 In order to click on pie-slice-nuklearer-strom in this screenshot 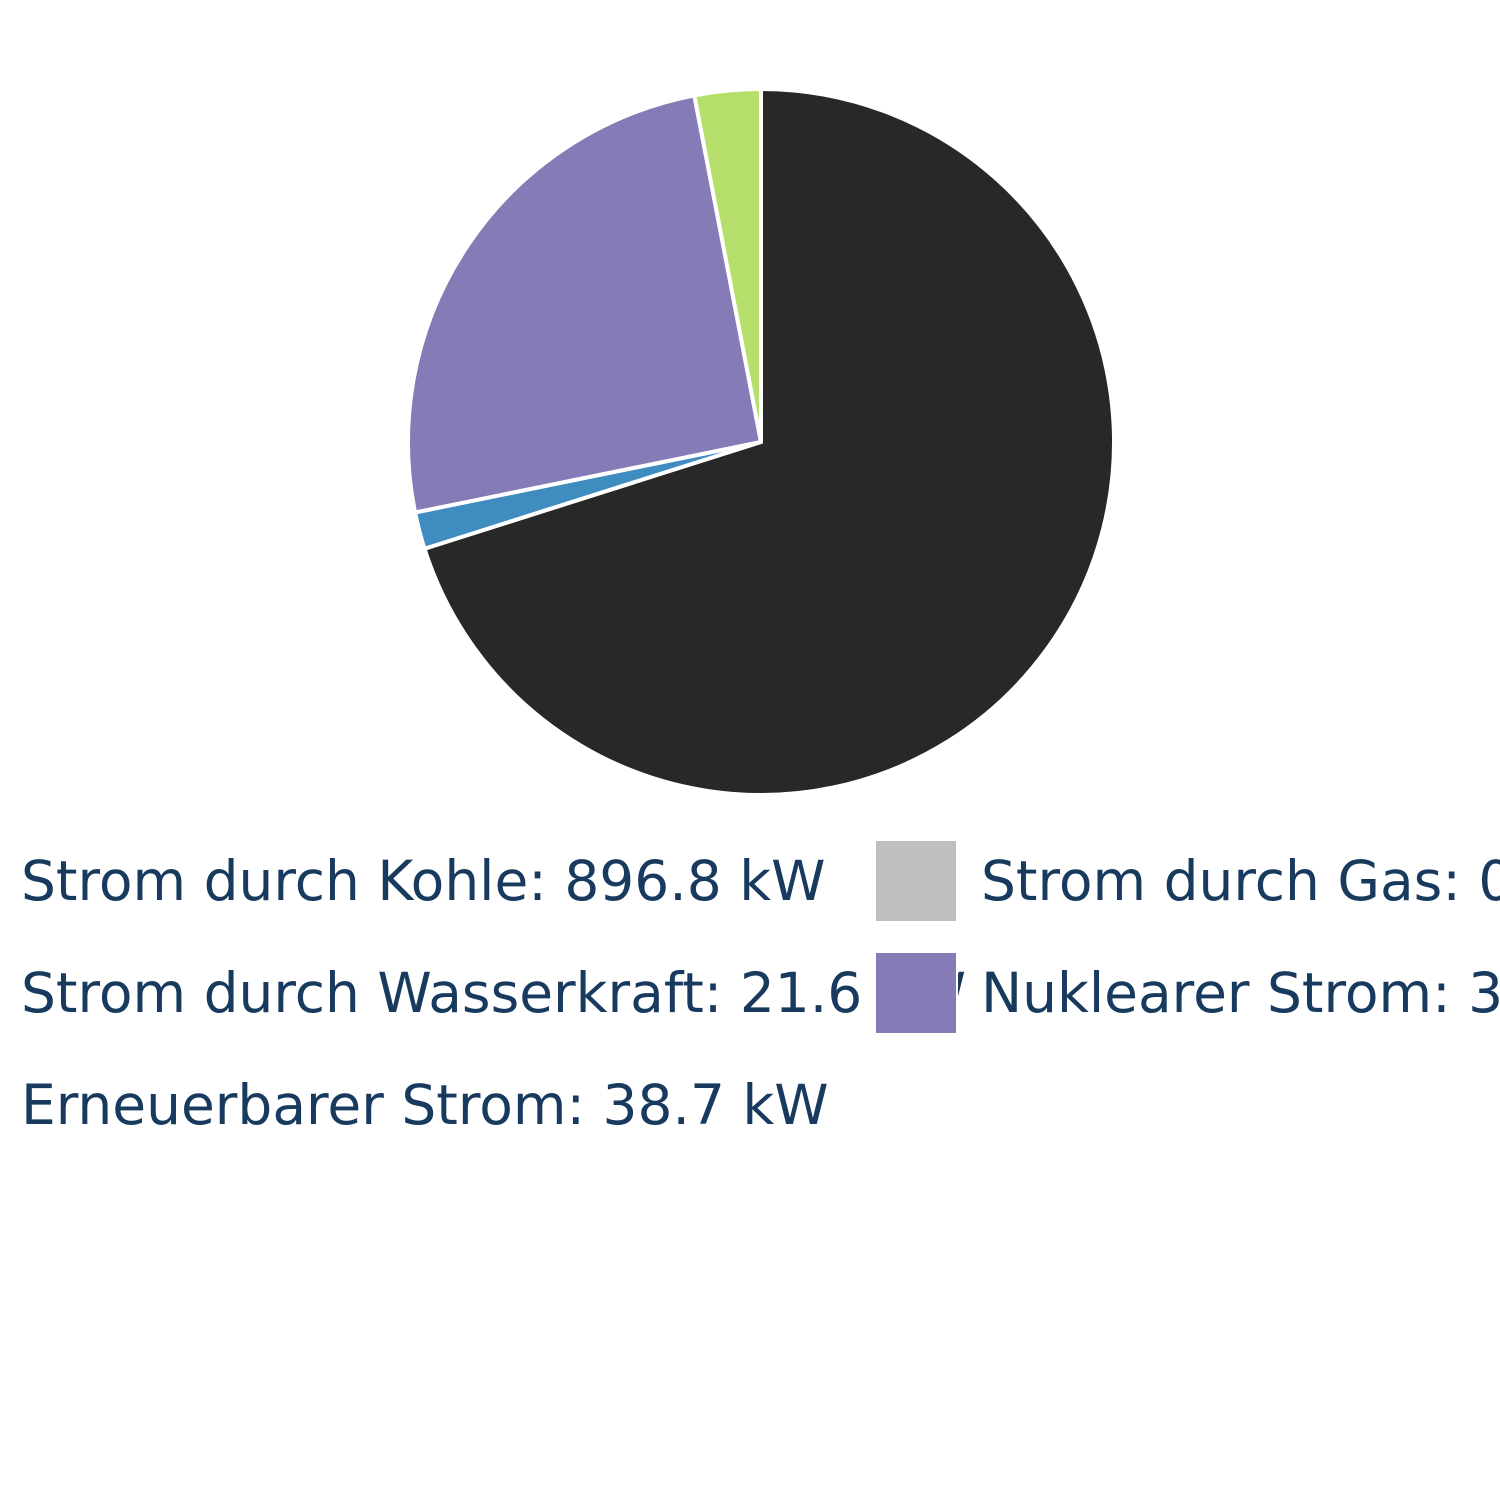, I will do `click(584, 304)`.